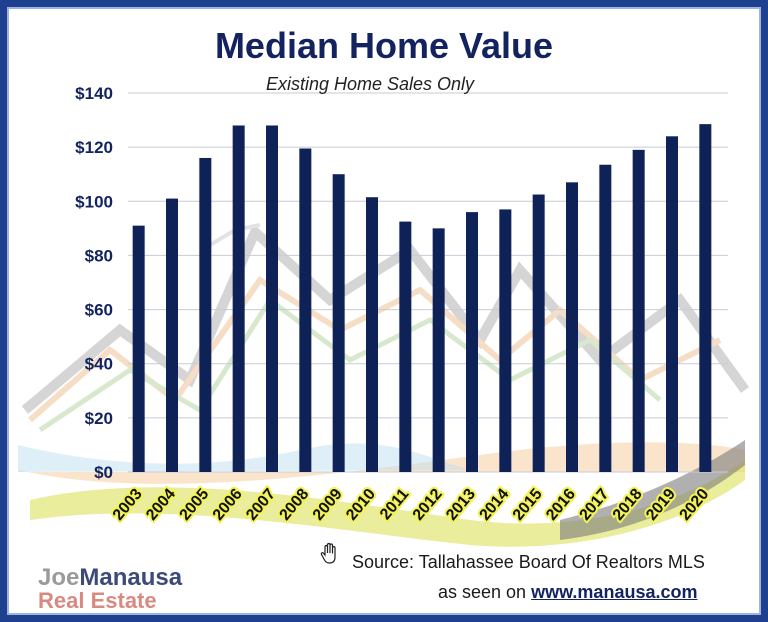  I want to click on y-tick-label: $80, so click(99, 255).